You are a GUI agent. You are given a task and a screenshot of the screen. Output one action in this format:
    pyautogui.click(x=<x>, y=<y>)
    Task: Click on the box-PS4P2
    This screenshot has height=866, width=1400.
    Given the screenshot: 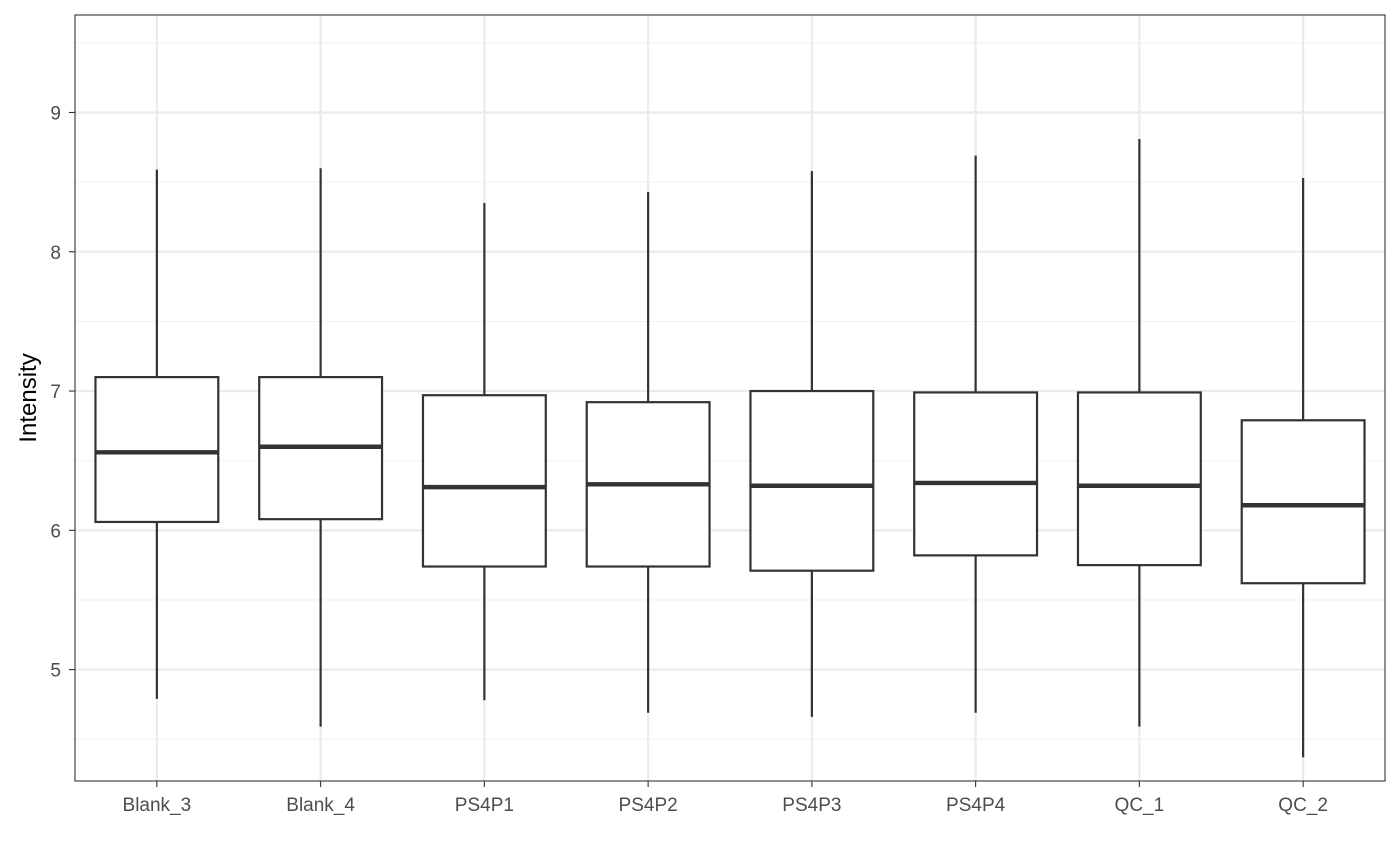 What is the action you would take?
    pyautogui.click(x=648, y=452)
    